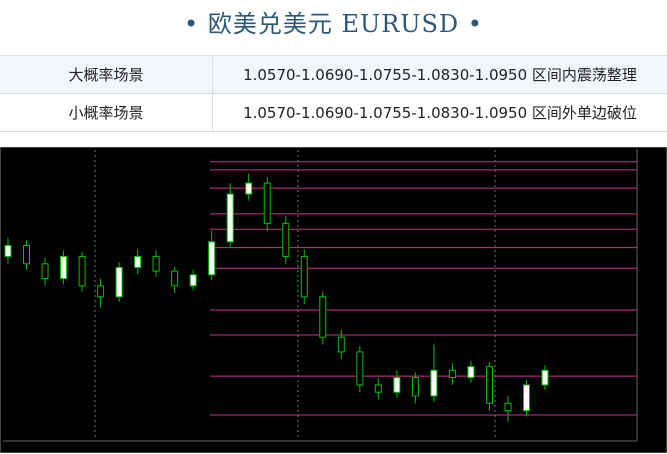 The width and height of the screenshot is (667, 454). Describe the element at coordinates (106, 112) in the screenshot. I see `cell: 小概率场景` at that location.